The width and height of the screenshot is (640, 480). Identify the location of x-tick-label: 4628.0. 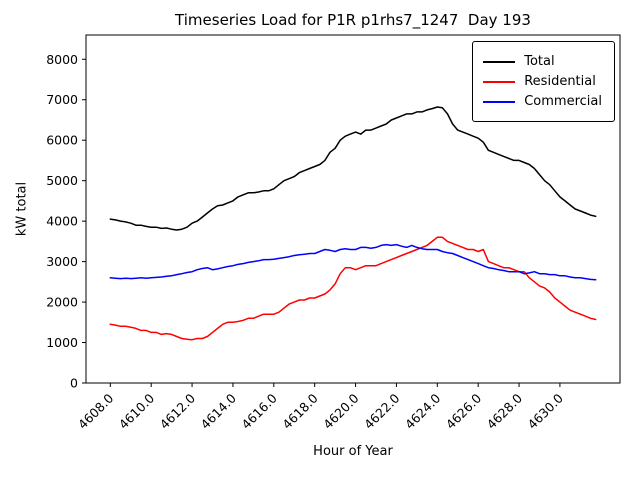
(505, 411).